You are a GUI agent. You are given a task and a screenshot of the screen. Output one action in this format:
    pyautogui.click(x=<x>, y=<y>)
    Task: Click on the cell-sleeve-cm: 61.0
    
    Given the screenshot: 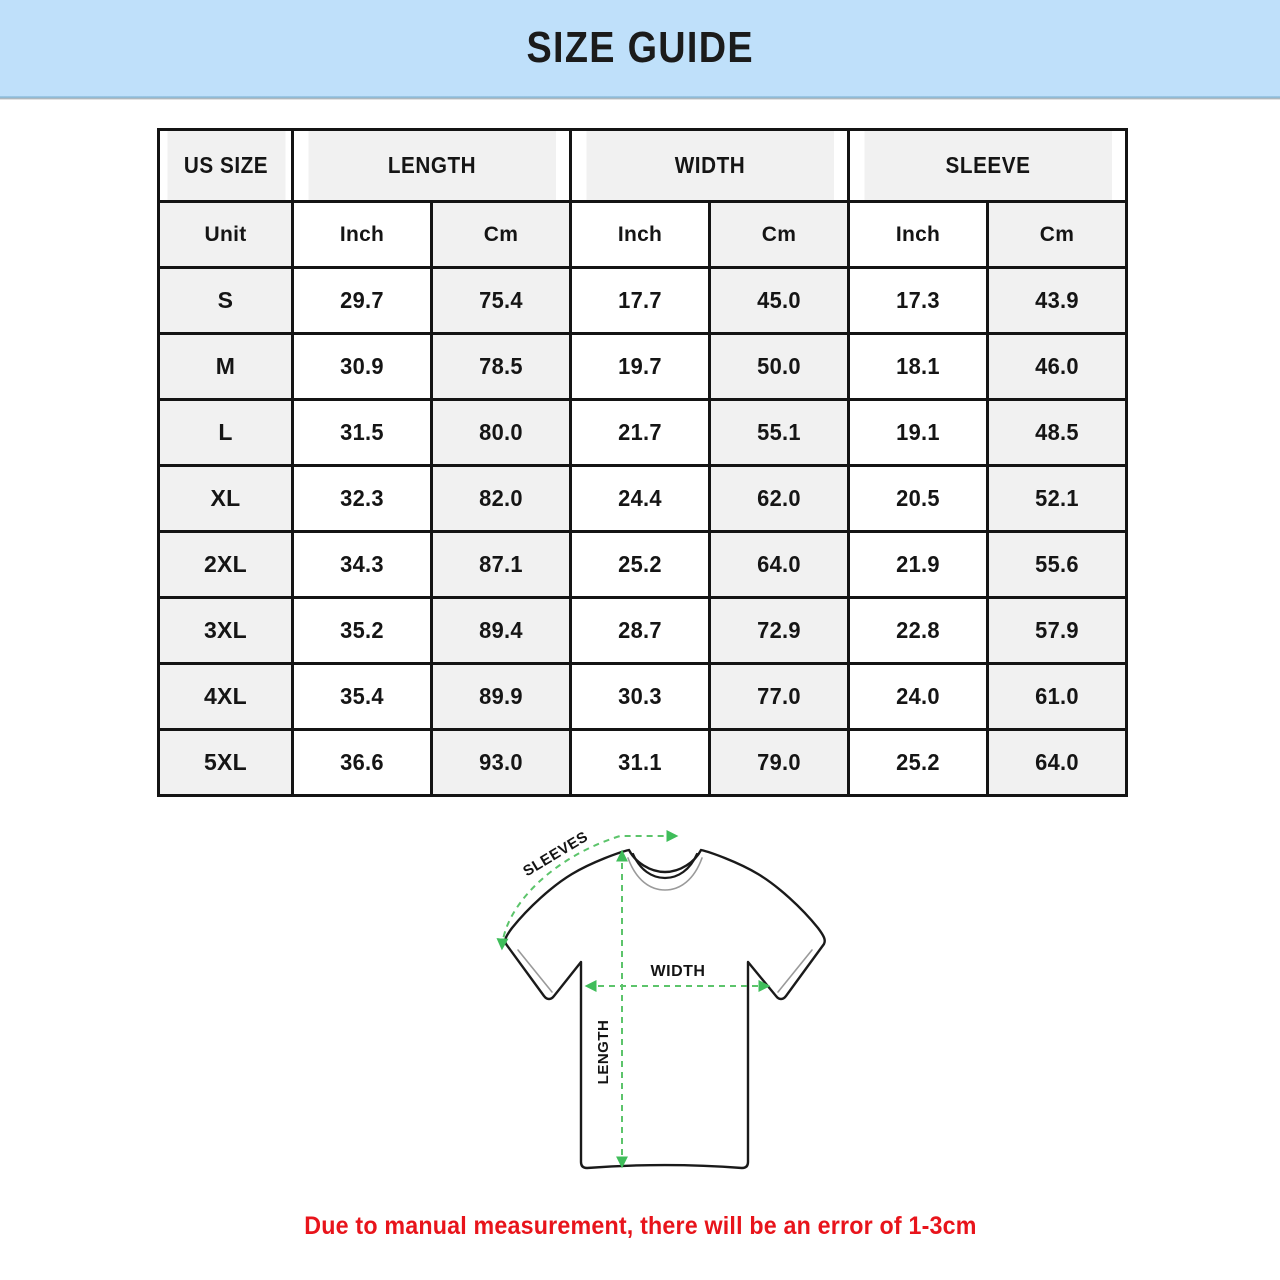 What is the action you would take?
    pyautogui.click(x=1057, y=696)
    